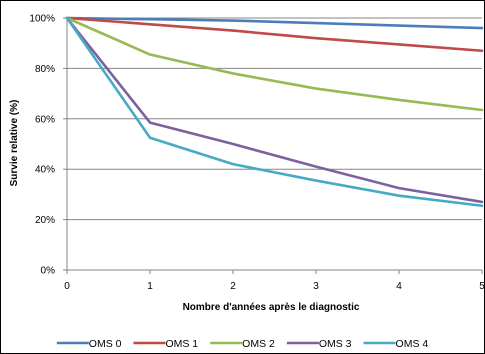  Describe the element at coordinates (105, 344) in the screenshot. I see `legend-label: OMS 0` at that location.